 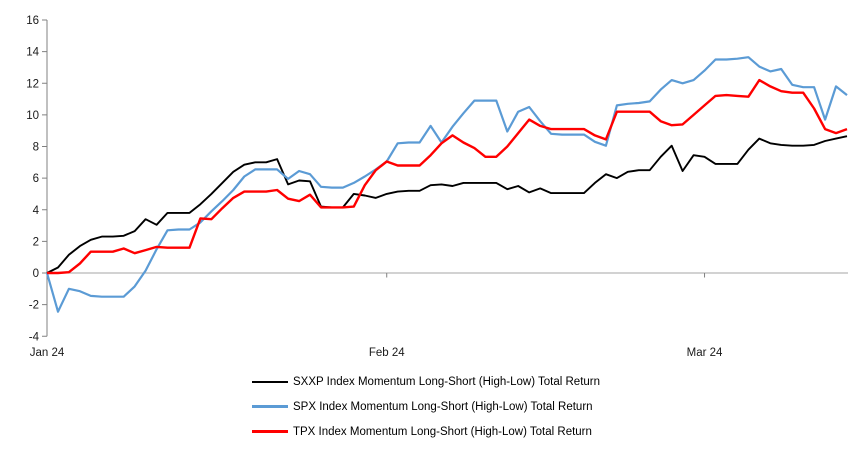 What do you see at coordinates (36, 274) in the screenshot?
I see `y-axis-tick-label: 0` at bounding box center [36, 274].